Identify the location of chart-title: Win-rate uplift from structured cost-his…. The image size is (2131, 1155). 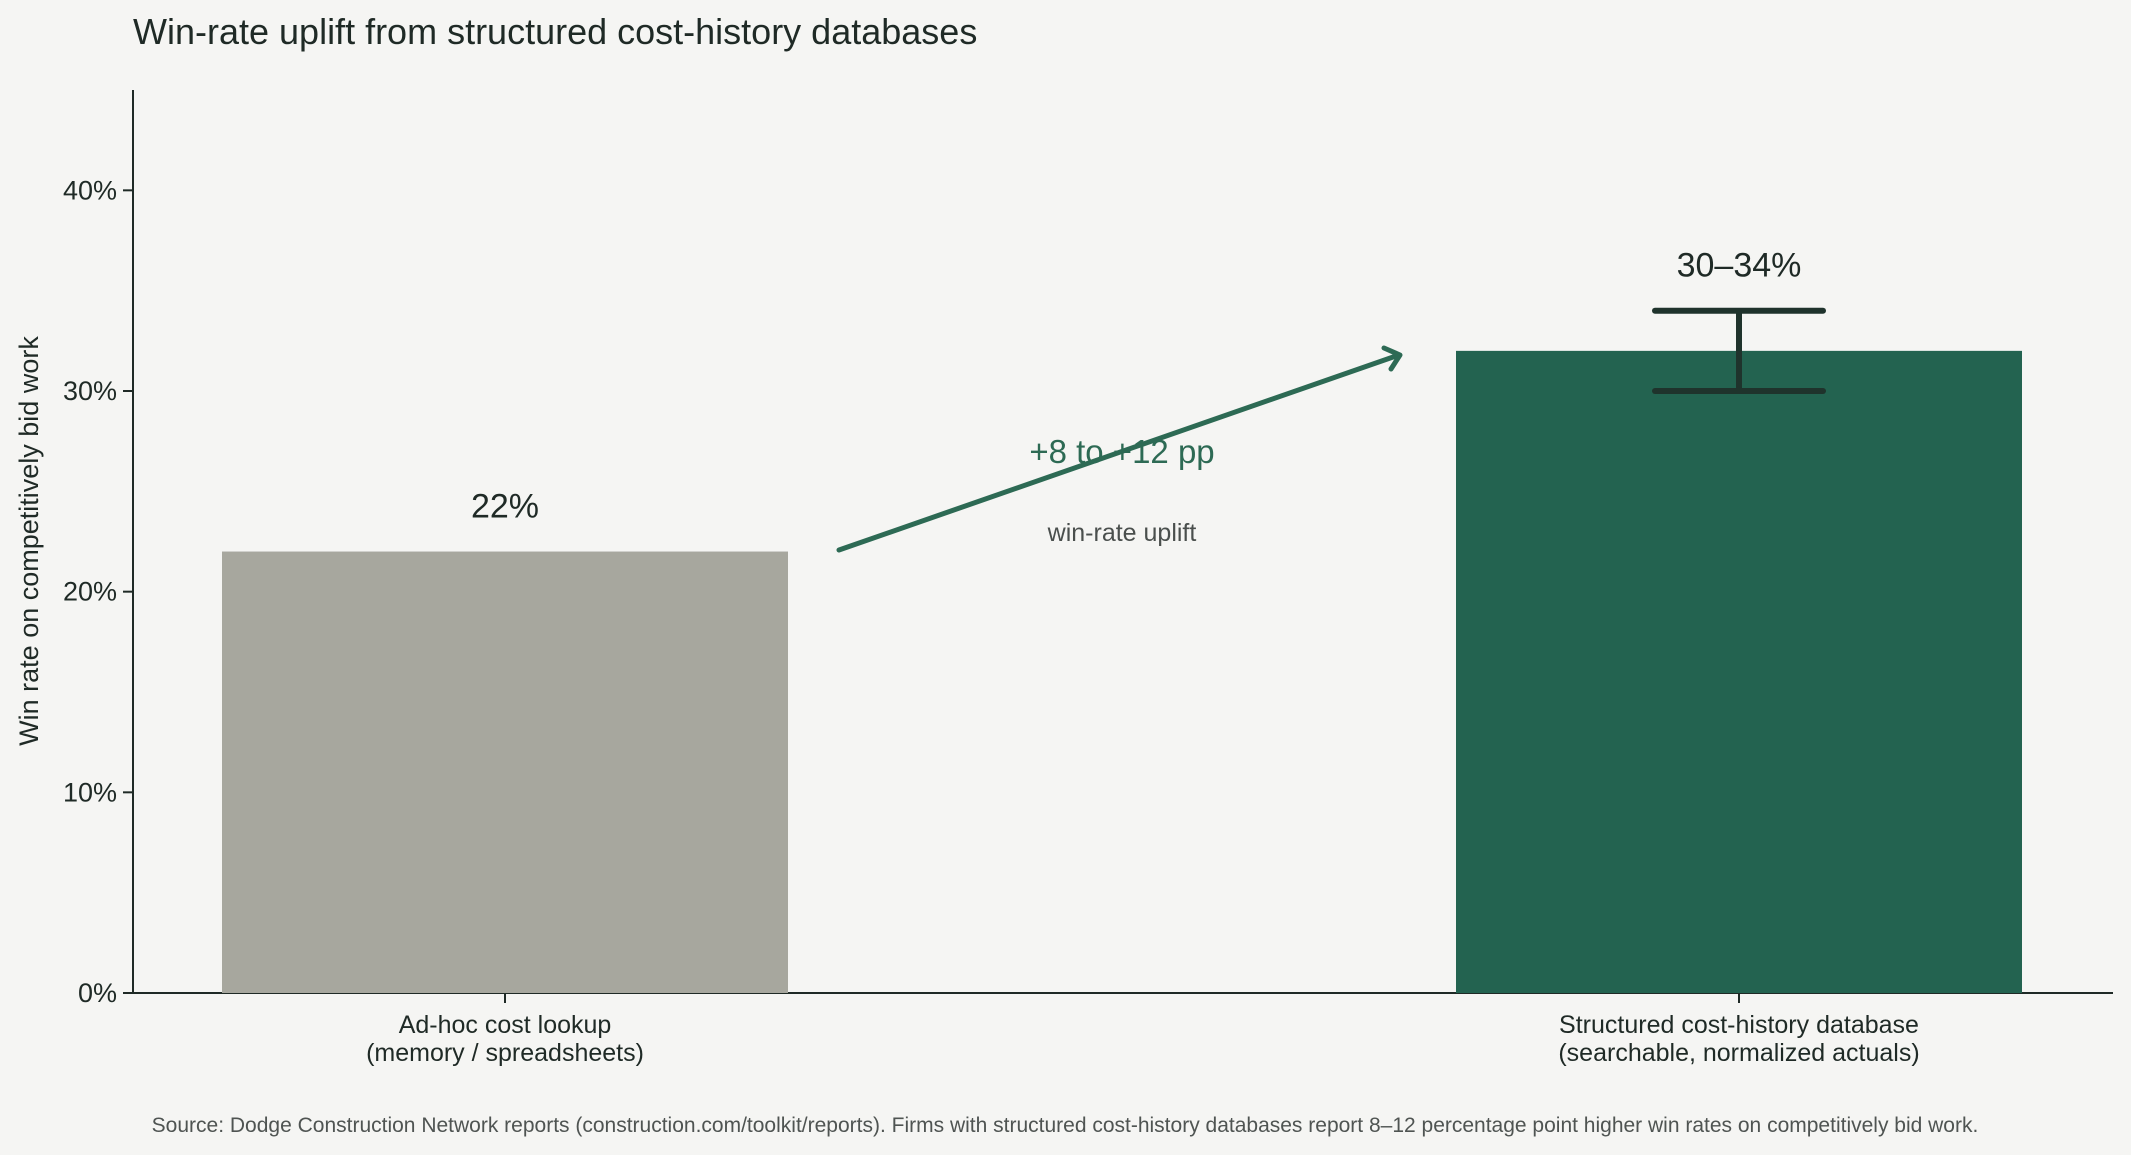
(555, 31).